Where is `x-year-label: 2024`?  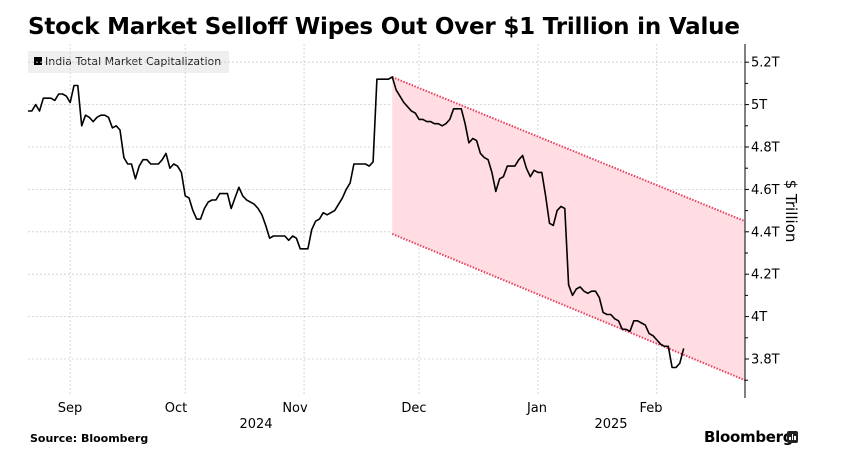
x-year-label: 2024 is located at coordinates (255, 424).